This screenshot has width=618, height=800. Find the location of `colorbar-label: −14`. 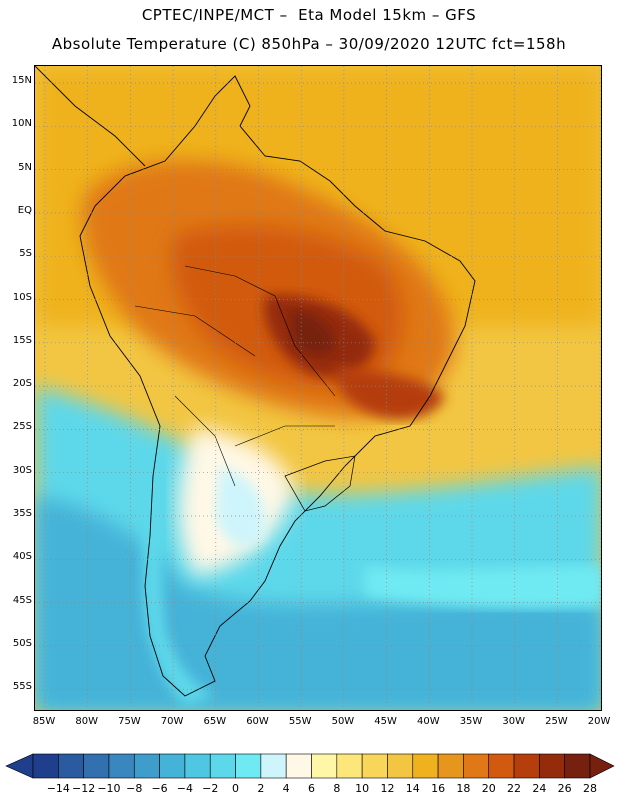

colorbar-label: −14 is located at coordinates (58, 788).